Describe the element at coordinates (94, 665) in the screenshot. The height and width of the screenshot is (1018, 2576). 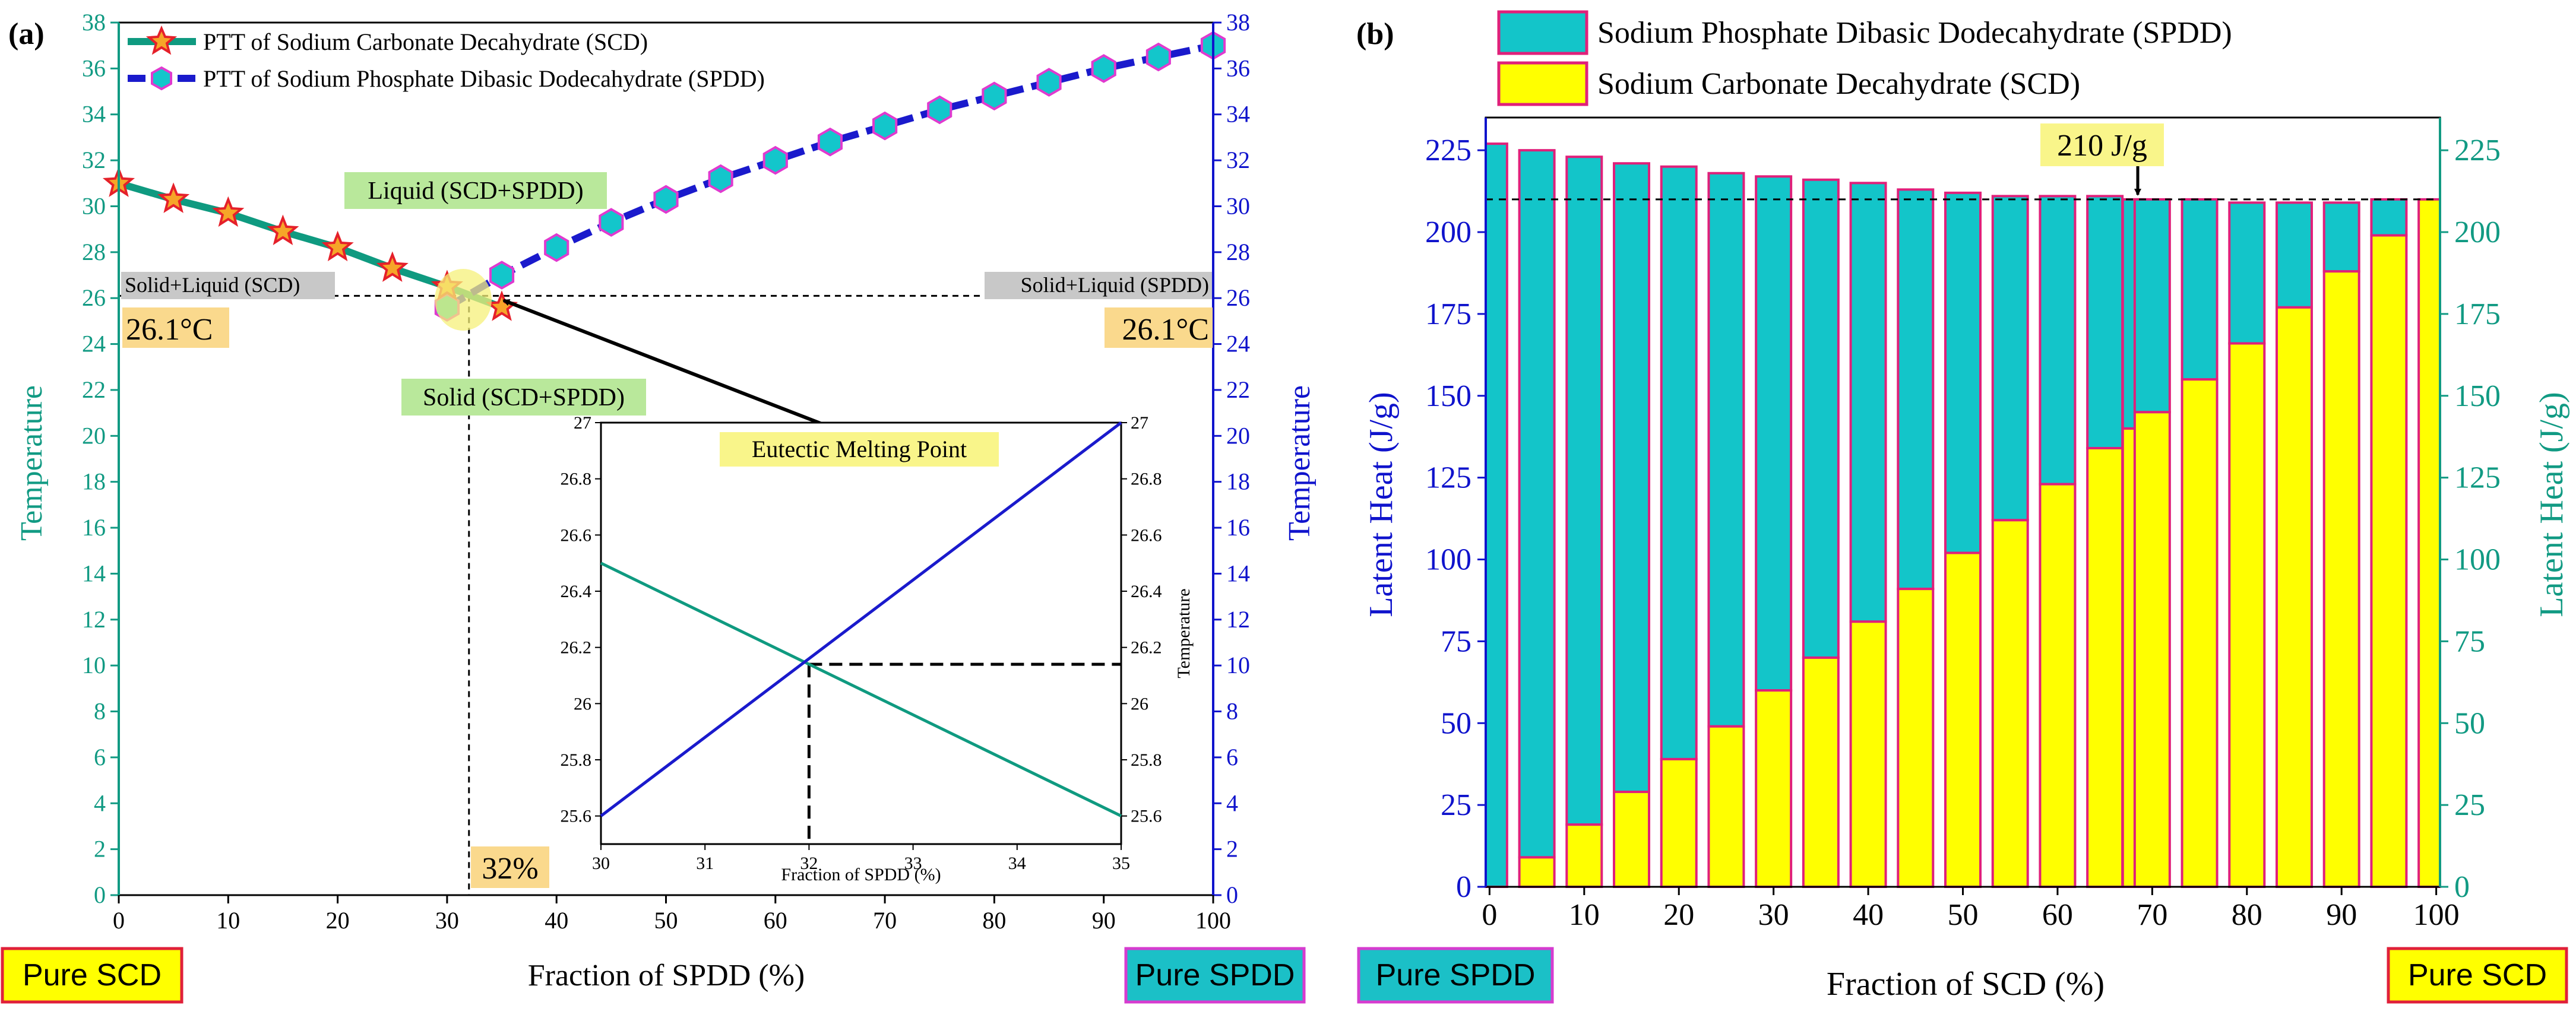
I see `y-tick-label: 10` at that location.